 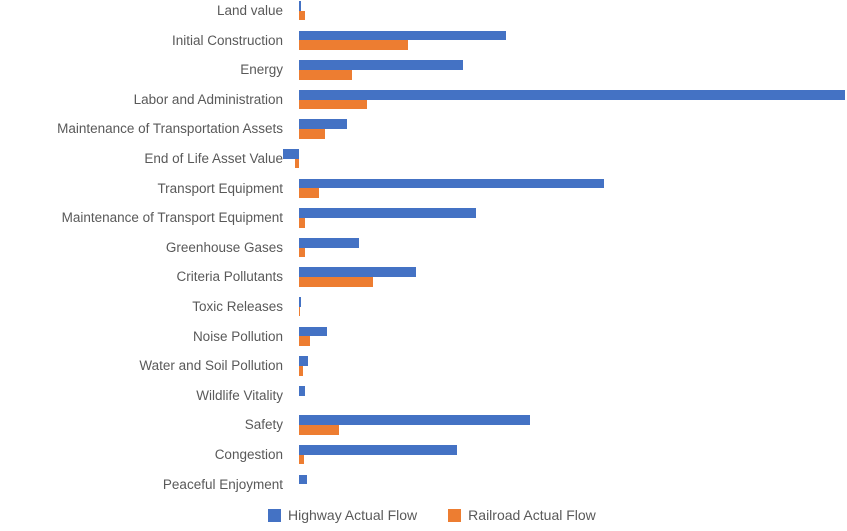 I want to click on category-label: Safety, so click(x=263, y=425).